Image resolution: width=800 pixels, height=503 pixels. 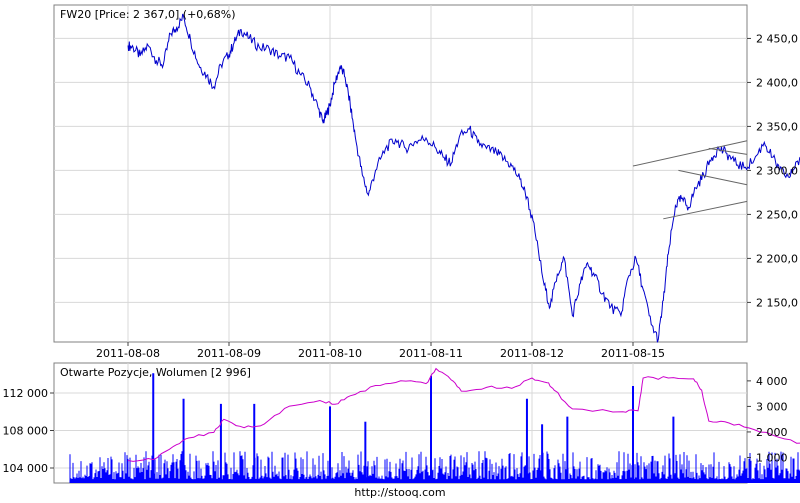 What do you see at coordinates (777, 302) in the screenshot?
I see `price-y-tick-label: 2 150,0` at bounding box center [777, 302].